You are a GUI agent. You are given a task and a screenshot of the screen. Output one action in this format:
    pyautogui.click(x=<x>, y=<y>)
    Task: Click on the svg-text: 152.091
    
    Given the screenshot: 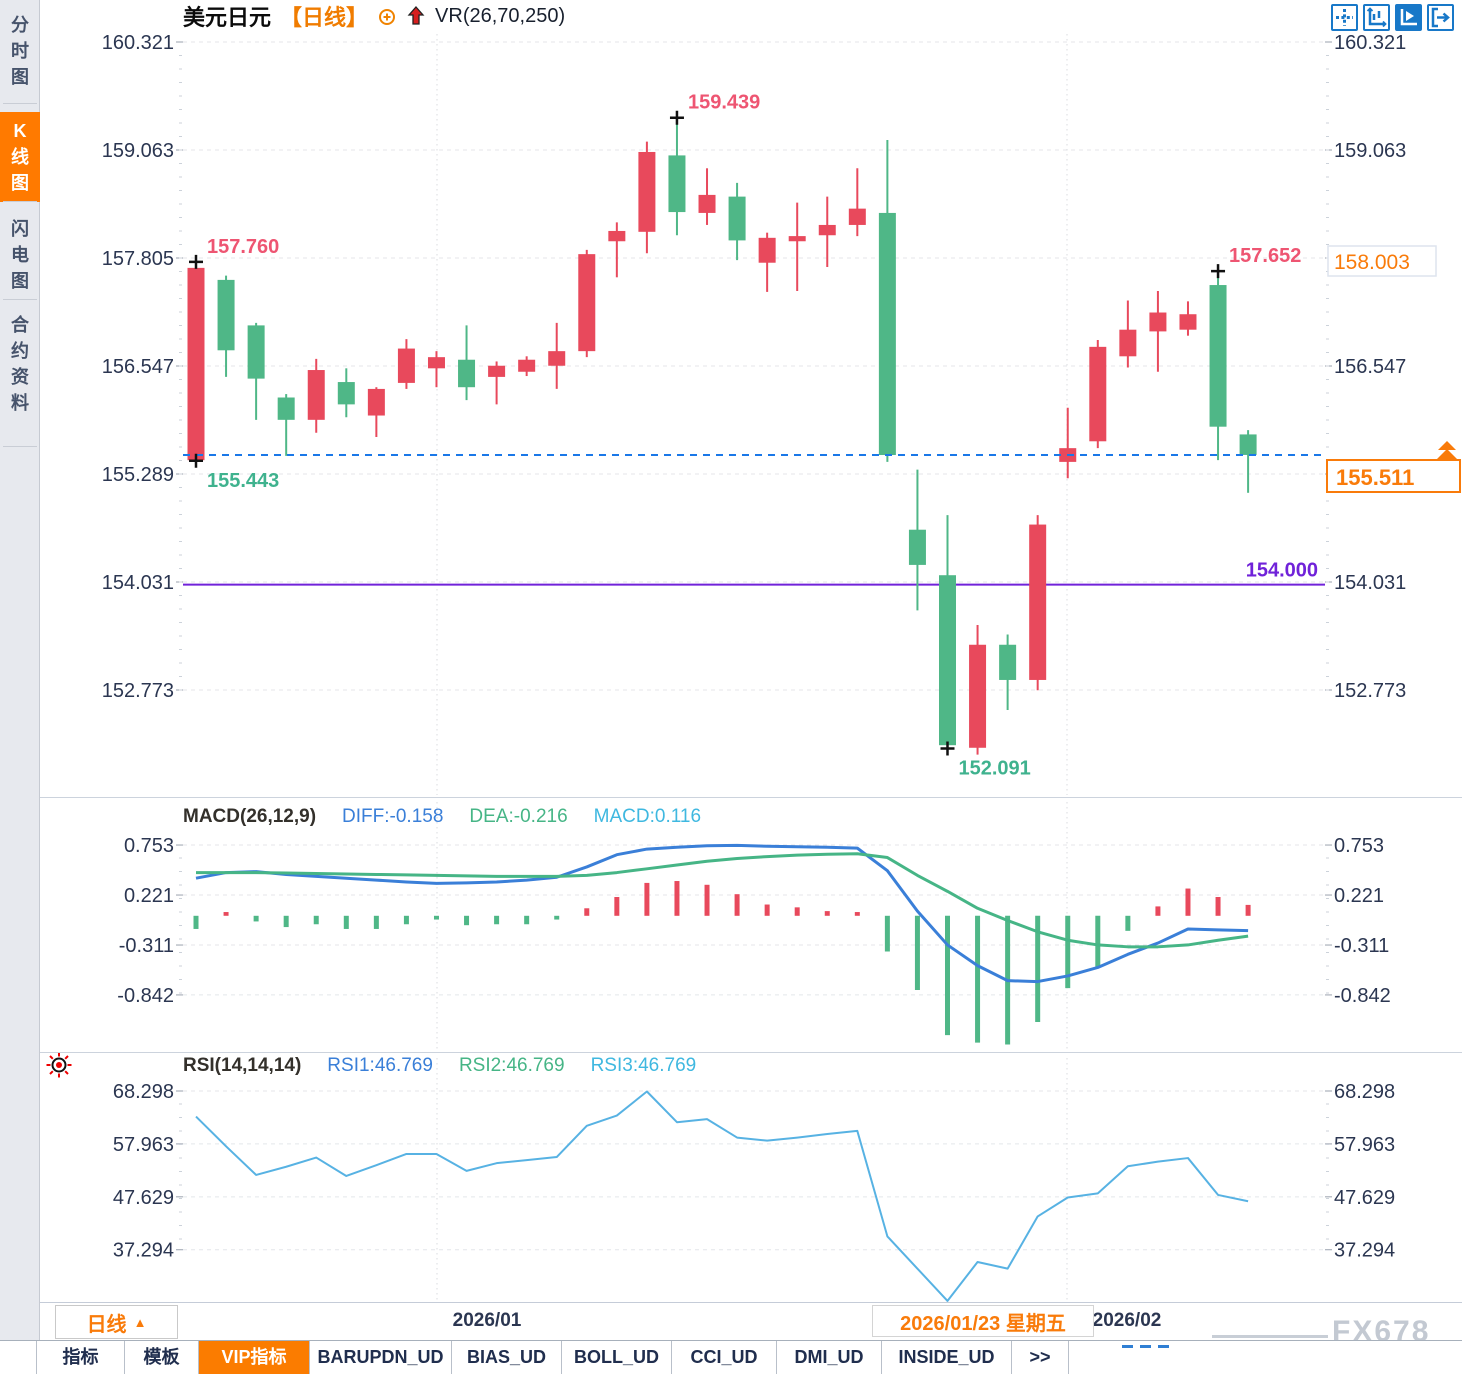 What is the action you would take?
    pyautogui.click(x=995, y=769)
    